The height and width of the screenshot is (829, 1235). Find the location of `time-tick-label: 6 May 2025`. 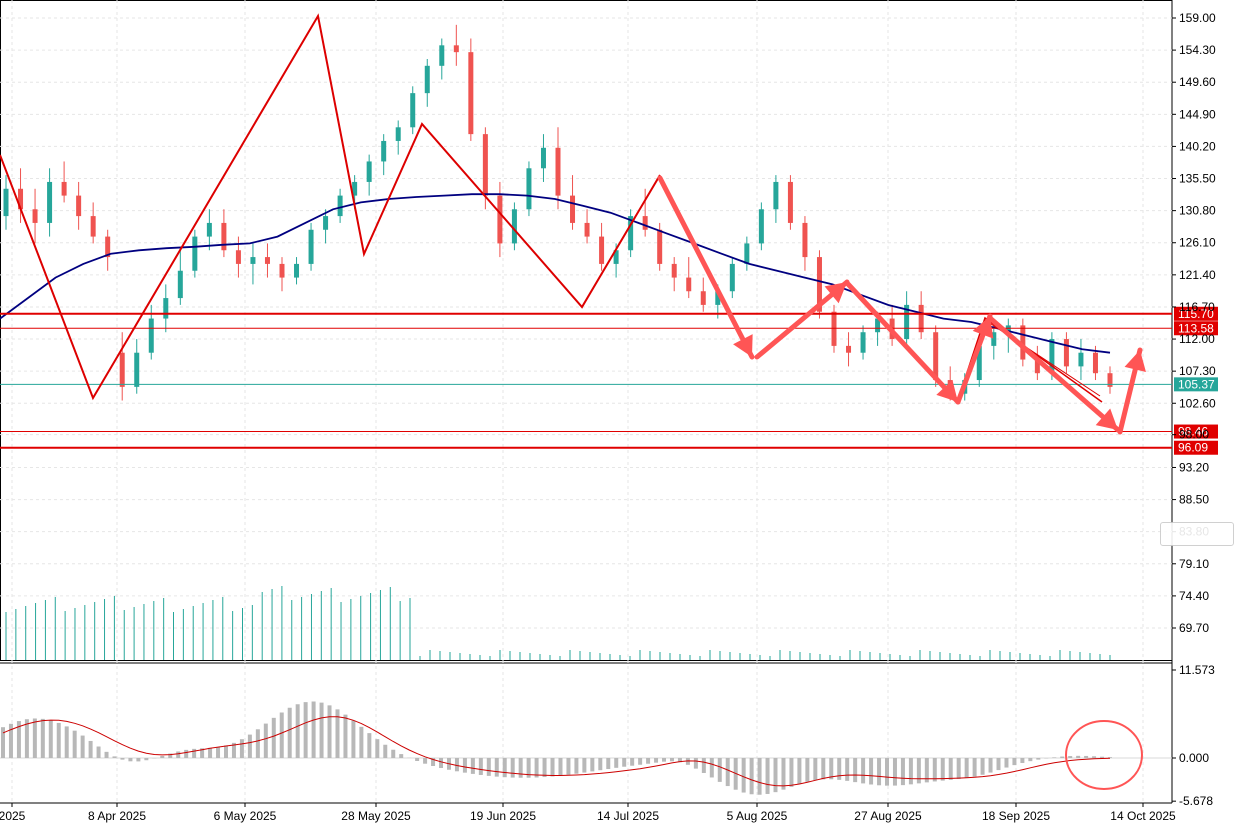

time-tick-label: 6 May 2025 is located at coordinates (245, 816).